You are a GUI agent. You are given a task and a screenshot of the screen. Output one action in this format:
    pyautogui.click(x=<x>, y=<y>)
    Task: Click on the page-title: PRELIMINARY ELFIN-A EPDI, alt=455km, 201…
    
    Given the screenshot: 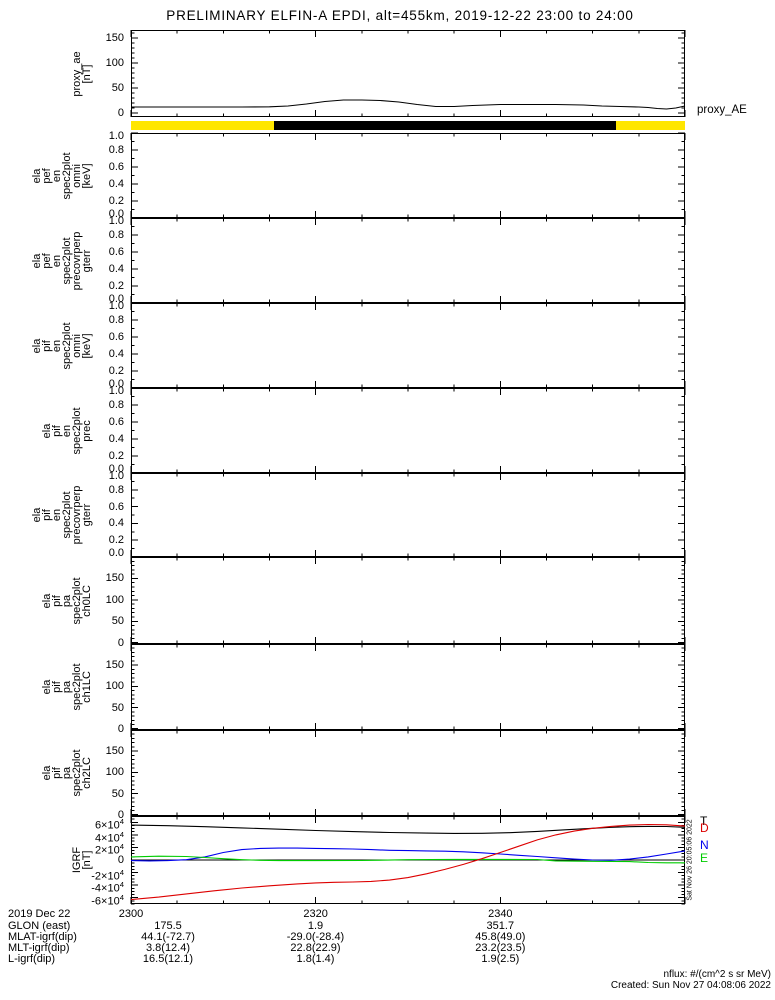 What is the action you would take?
    pyautogui.click(x=400, y=15)
    